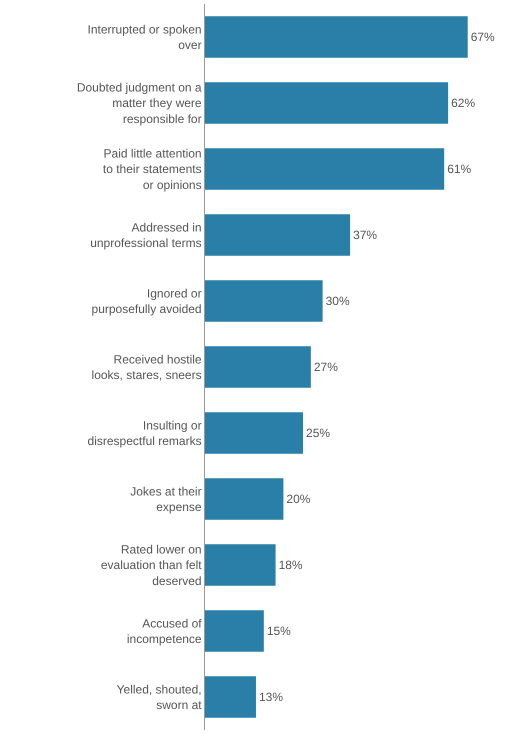 This screenshot has width=515, height=734. I want to click on data-label: 20%, so click(298, 499).